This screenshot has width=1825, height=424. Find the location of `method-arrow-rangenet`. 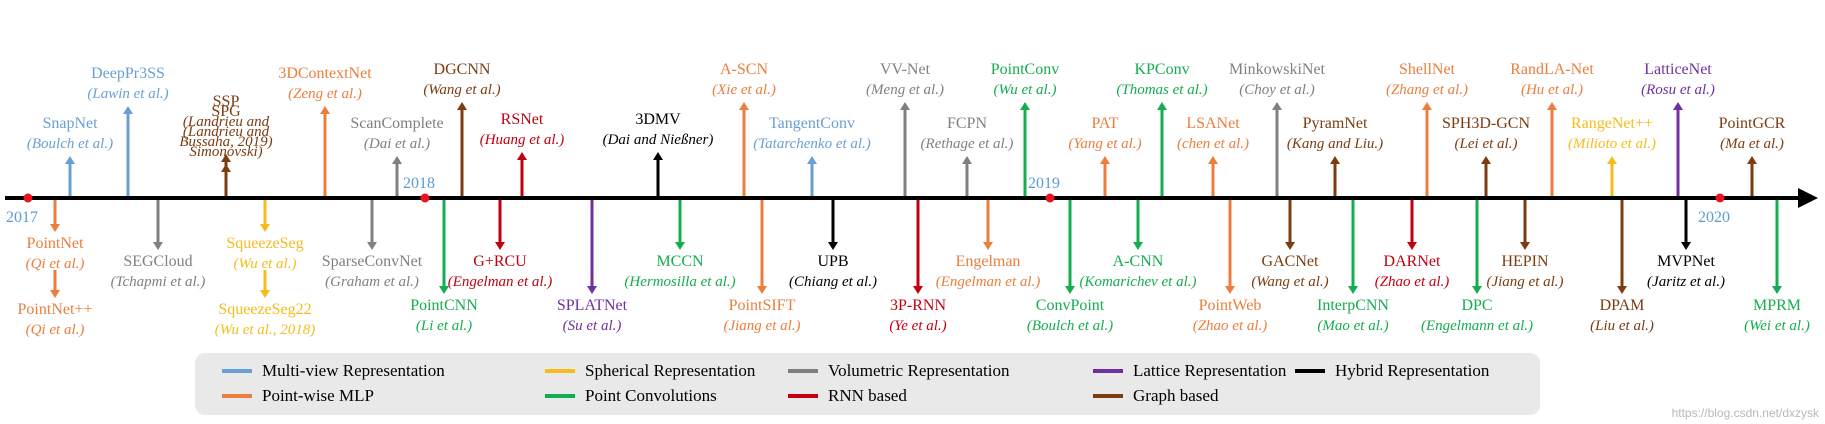

method-arrow-rangenet is located at coordinates (1612, 176).